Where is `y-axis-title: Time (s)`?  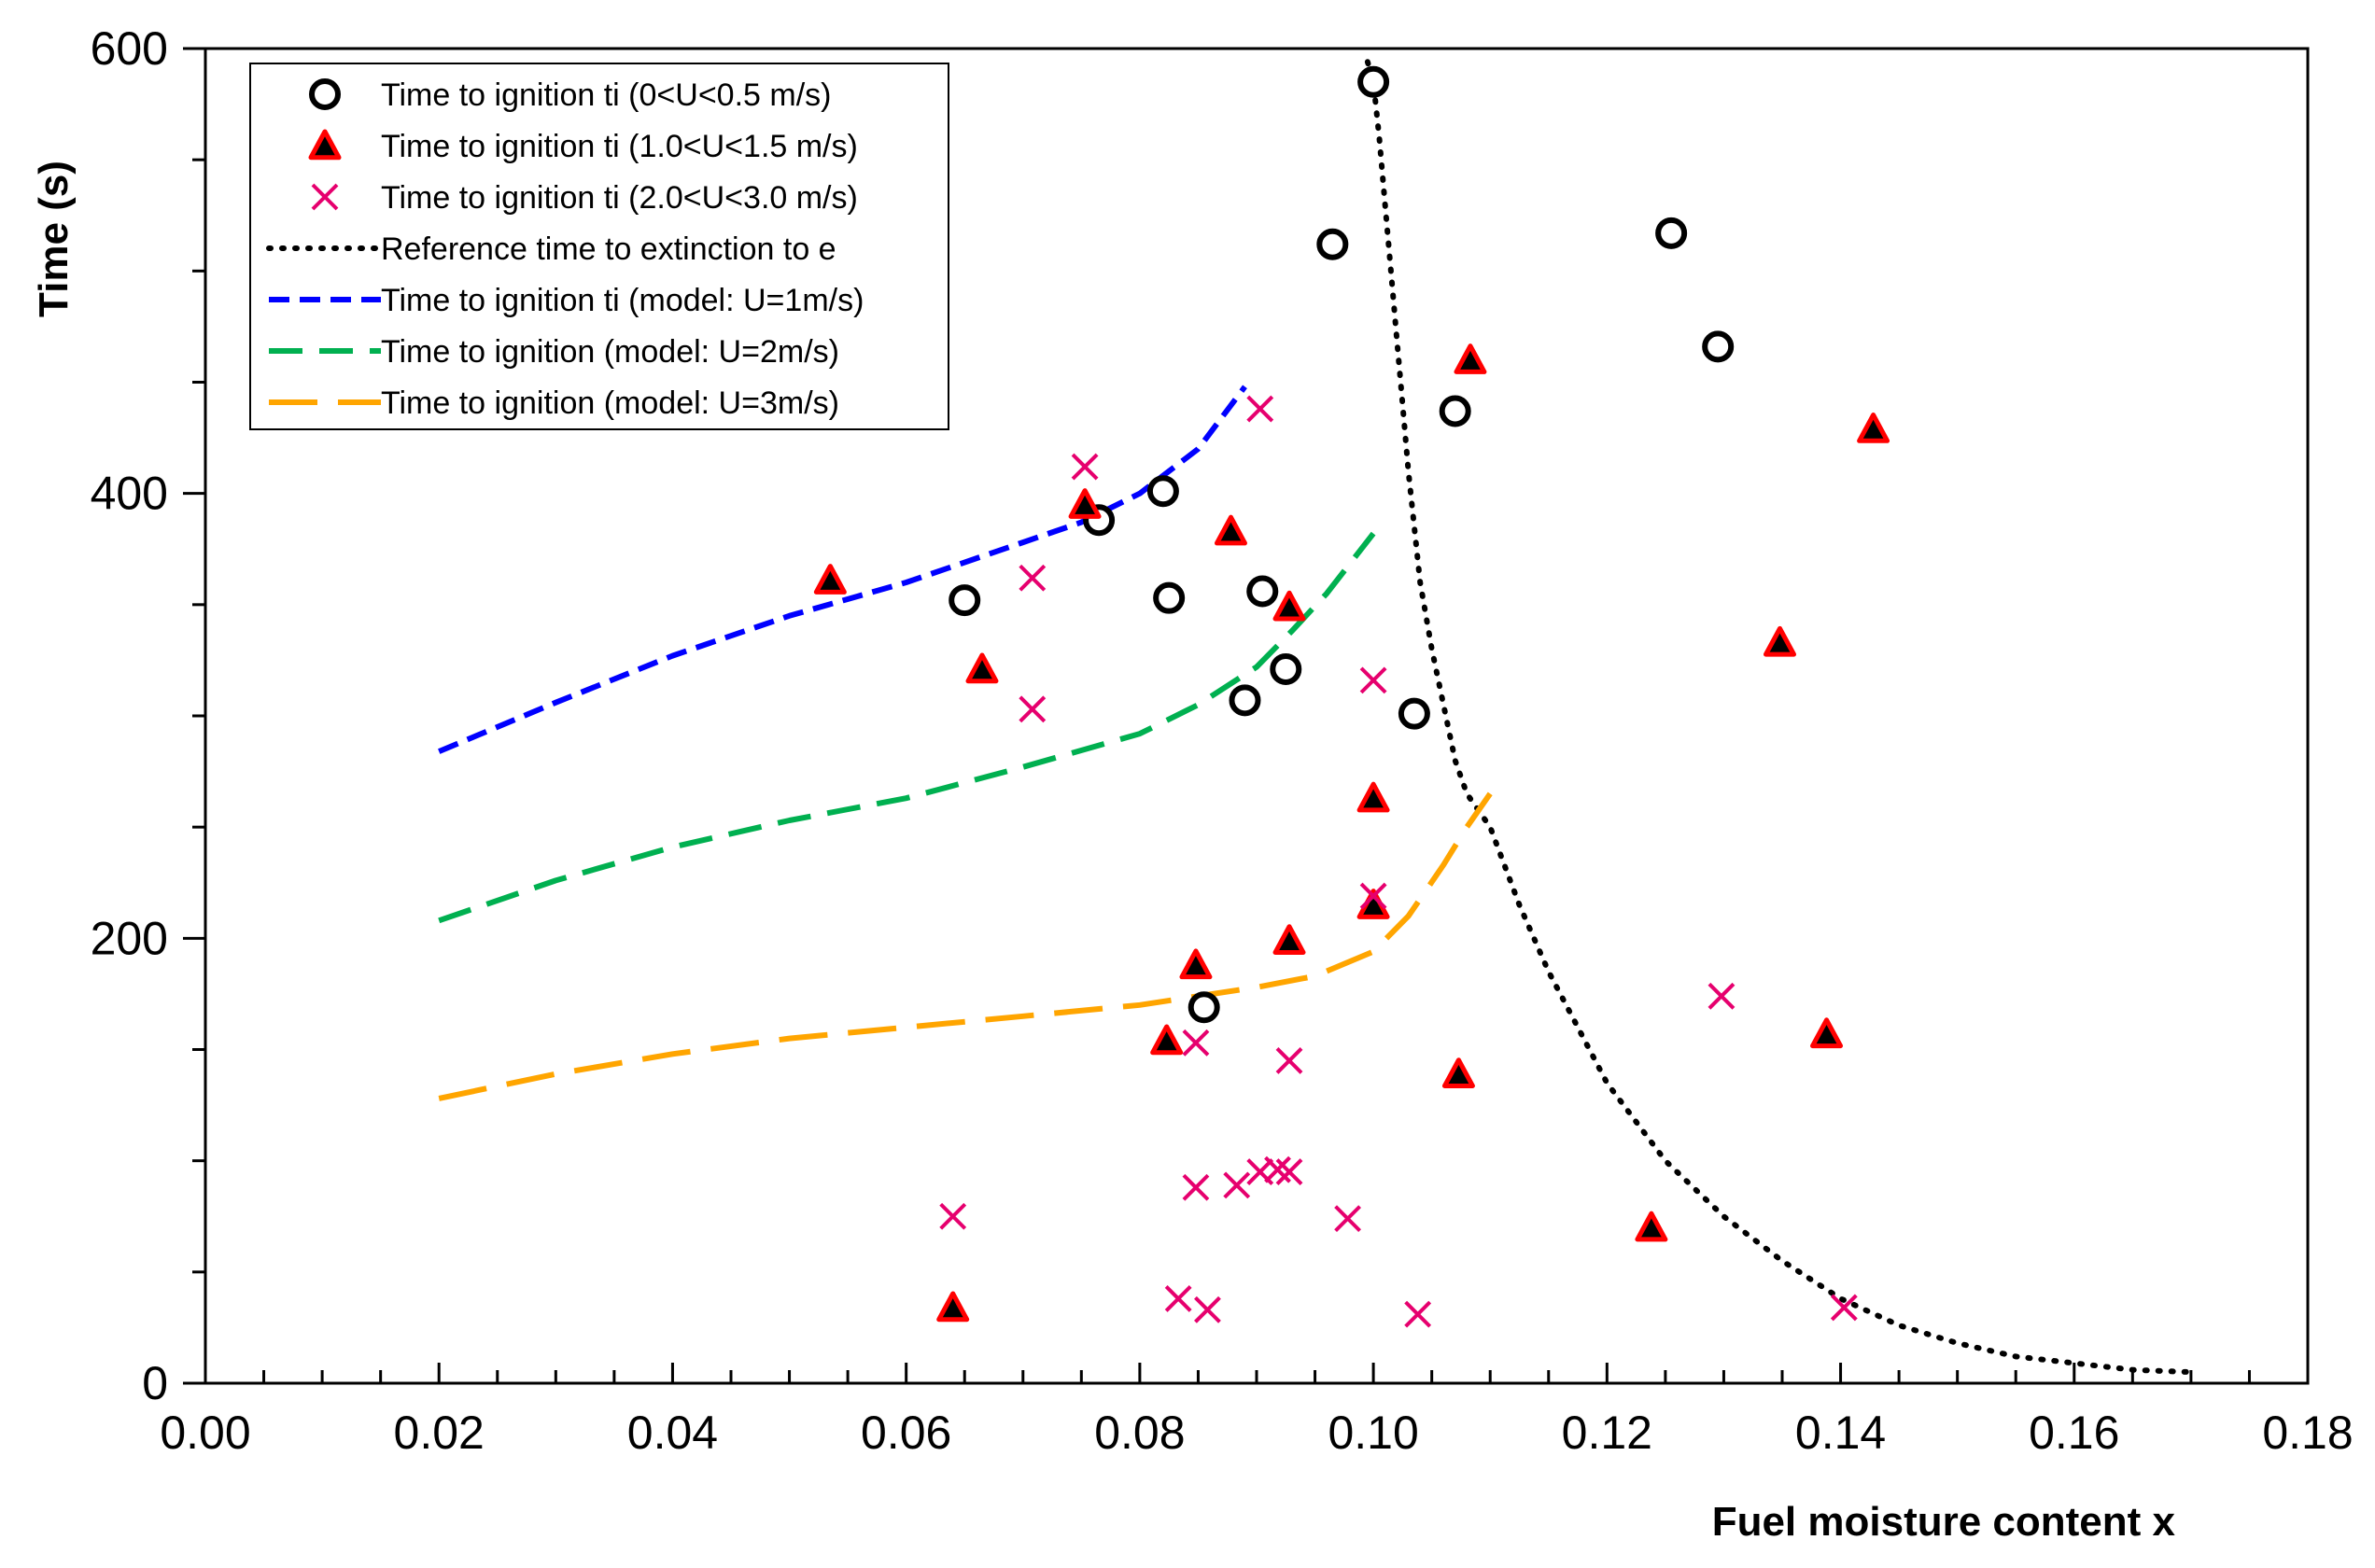
y-axis-title: Time (s) is located at coordinates (54, 239).